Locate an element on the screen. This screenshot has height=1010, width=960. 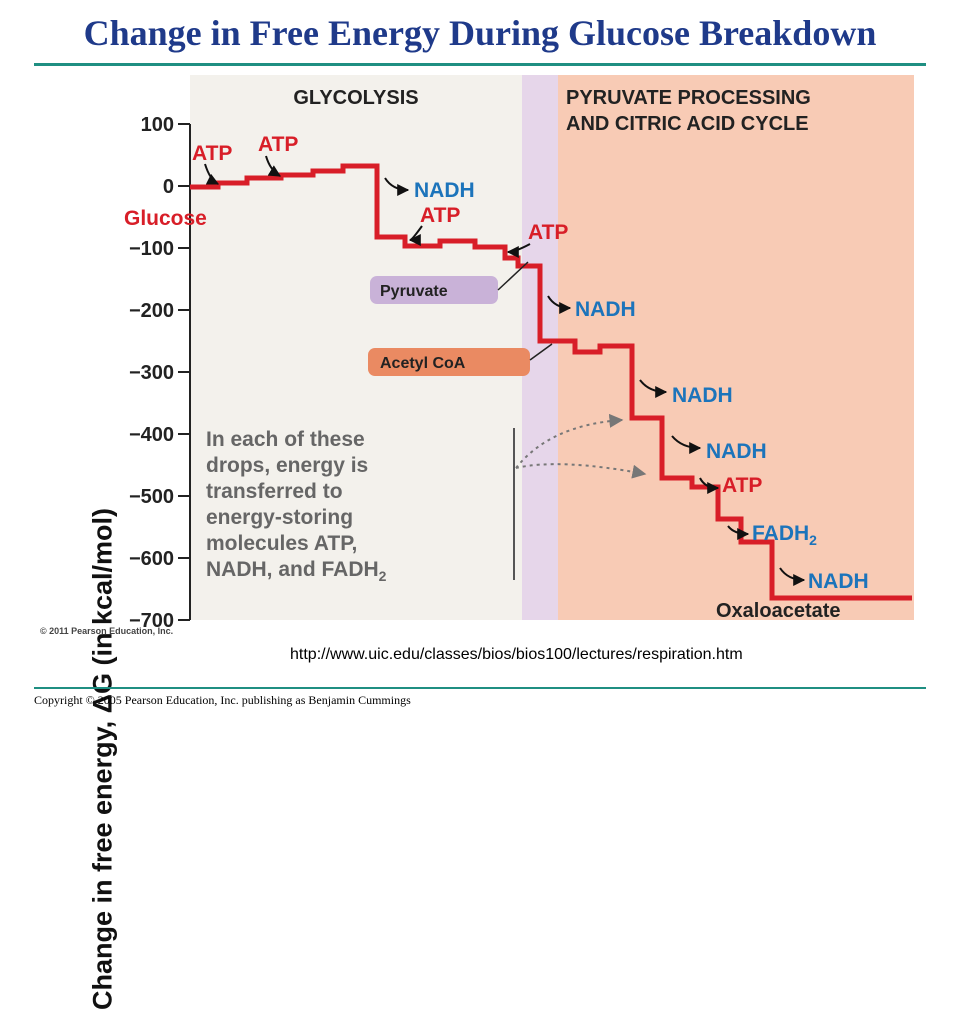
citric-header-line1: PYRUVATE PROCESSING is located at coordinates (688, 98).